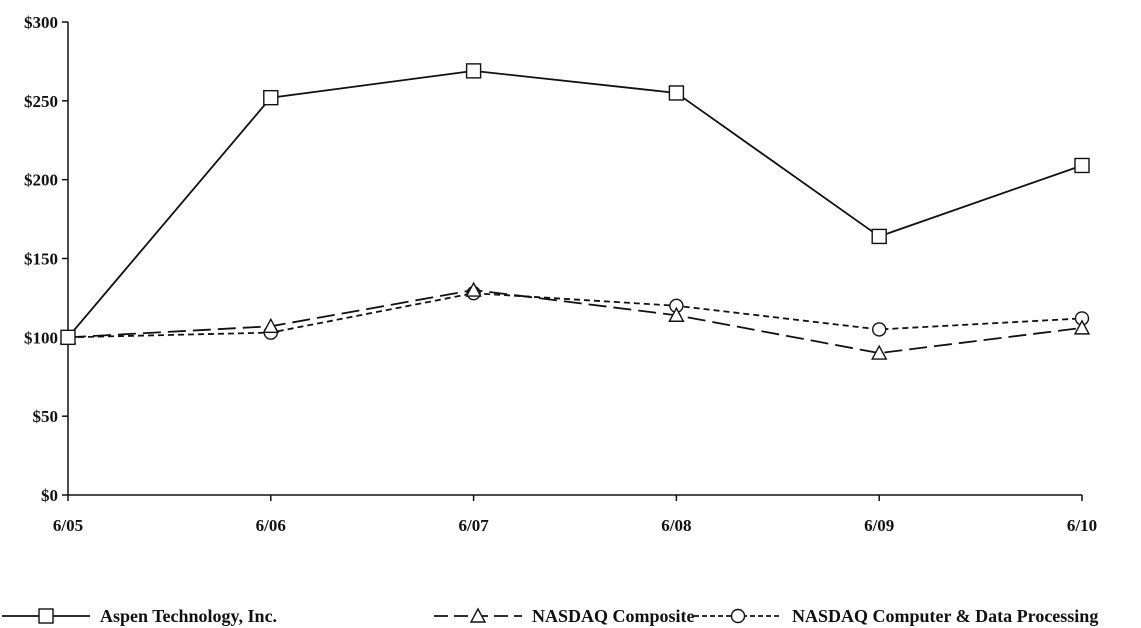  I want to click on legend-label: NASDAQ Computer & Data Processing, so click(945, 616).